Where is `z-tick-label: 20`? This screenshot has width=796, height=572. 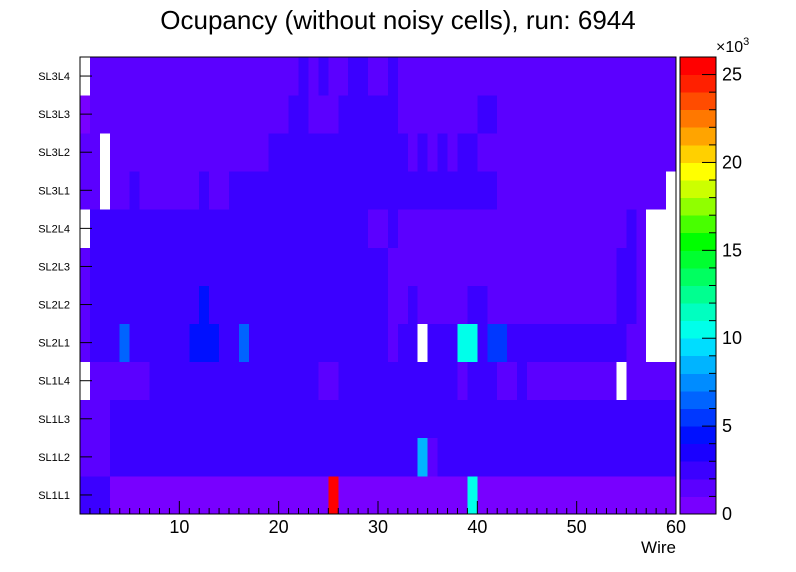
z-tick-label: 20 is located at coordinates (732, 162).